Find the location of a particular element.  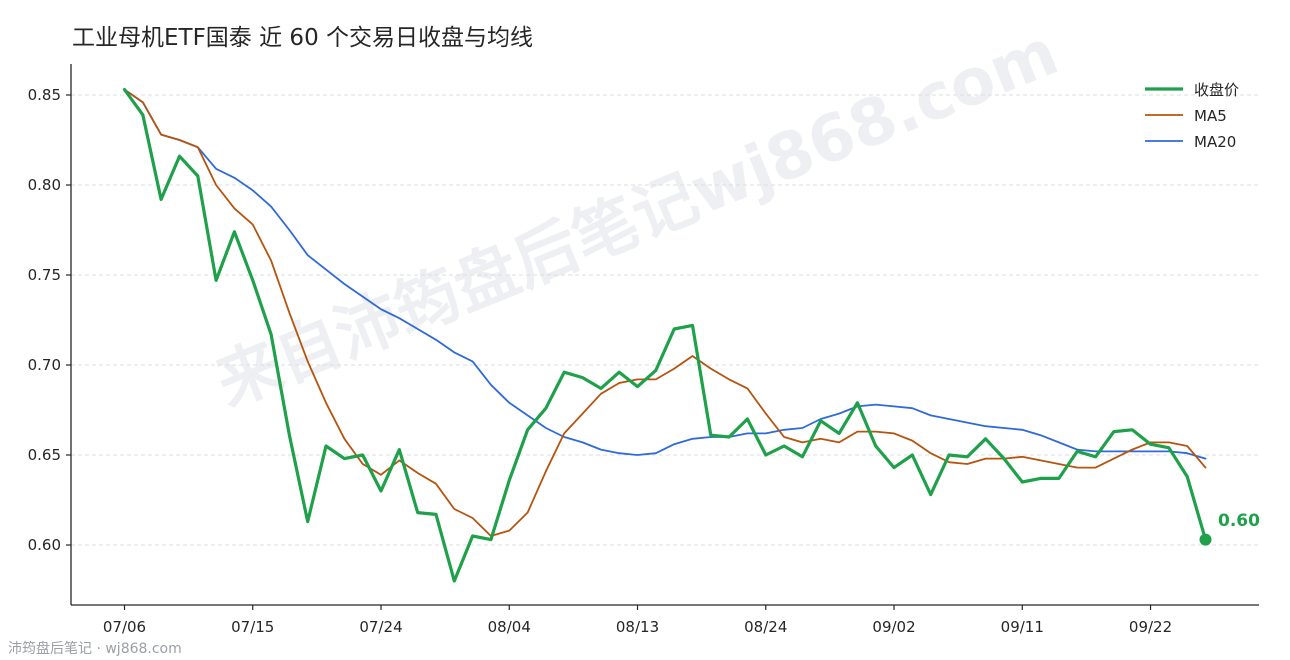

chart-title: 工业母机ETF国泰 近 60 个交易日收盘与均线 is located at coordinates (303, 38).